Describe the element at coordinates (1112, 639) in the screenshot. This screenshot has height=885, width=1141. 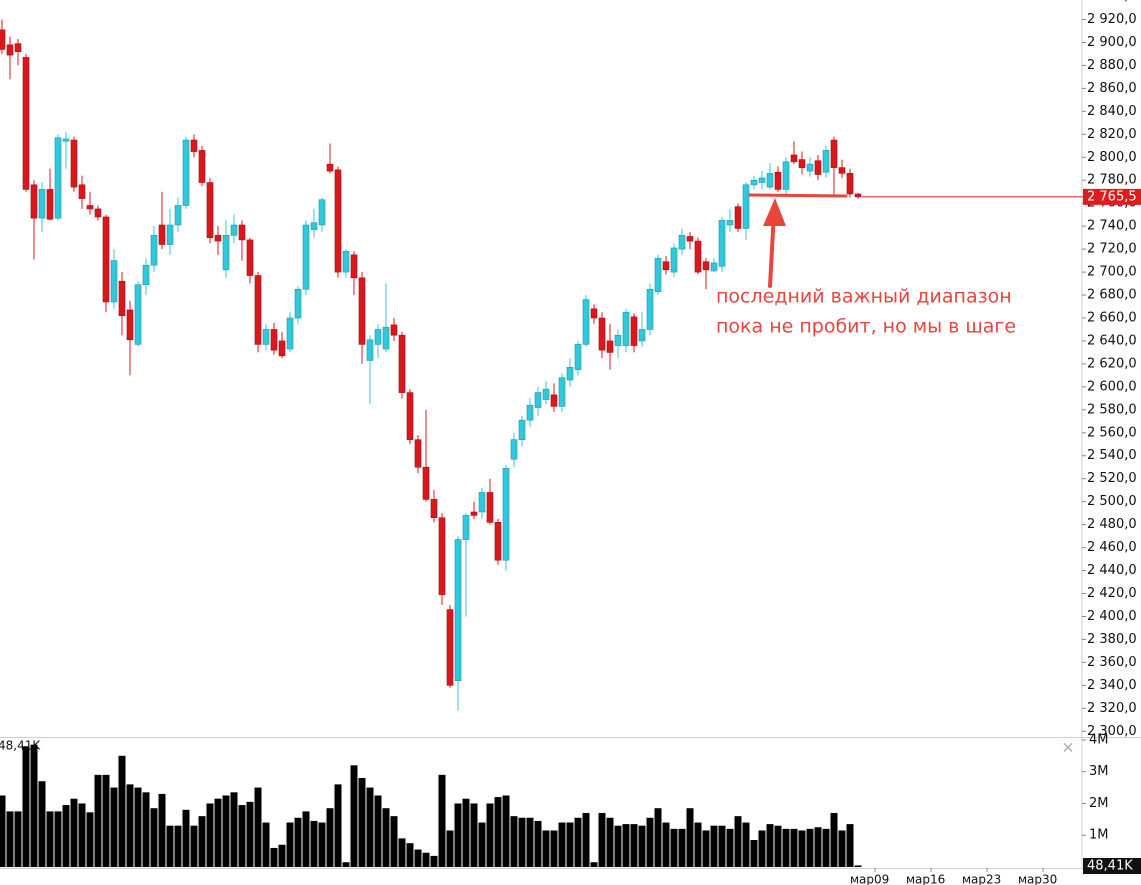
I see `y-tick-label: 2 380,0` at that location.